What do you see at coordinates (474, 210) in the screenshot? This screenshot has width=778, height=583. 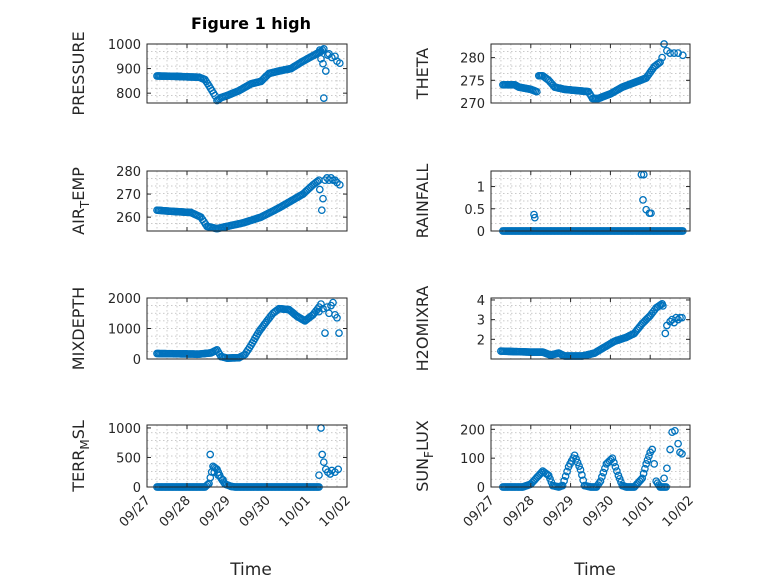 I see `y-tick-label: 0.5` at bounding box center [474, 210].